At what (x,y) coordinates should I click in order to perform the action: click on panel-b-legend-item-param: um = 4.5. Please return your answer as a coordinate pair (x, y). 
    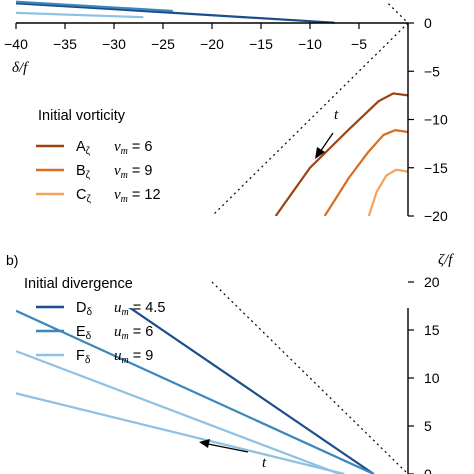
    Looking at the image, I should click on (139, 309).